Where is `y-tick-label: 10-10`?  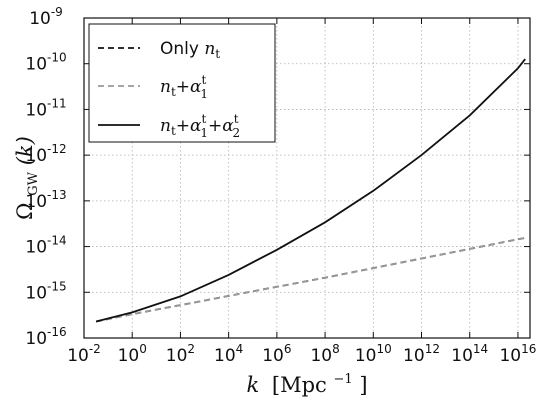
y-tick-label: 10-10 is located at coordinates (45, 63).